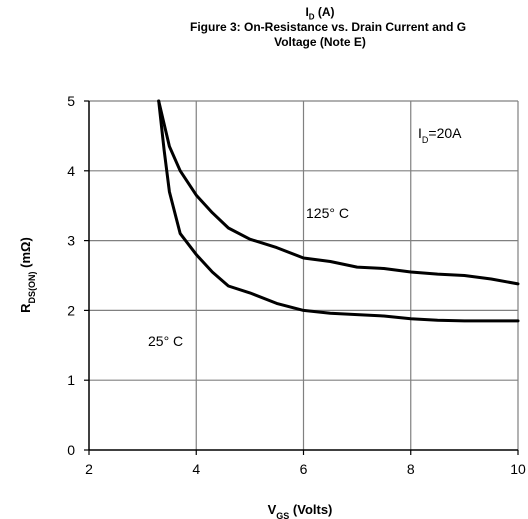  Describe the element at coordinates (89, 469) in the screenshot. I see `x-tick-label-2: 2` at that location.